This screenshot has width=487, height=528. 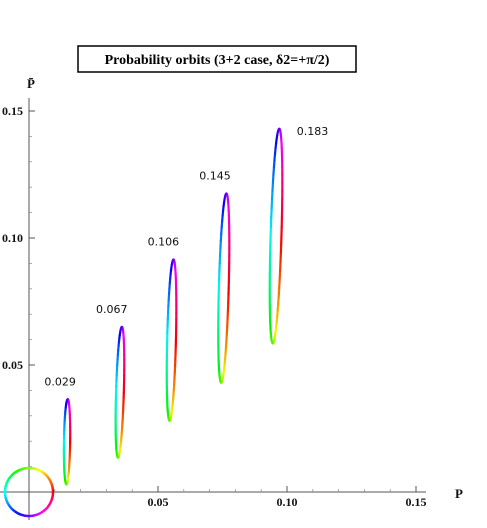 What do you see at coordinates (215, 176) in the screenshot?
I see `orbit-label: 0.145` at bounding box center [215, 176].